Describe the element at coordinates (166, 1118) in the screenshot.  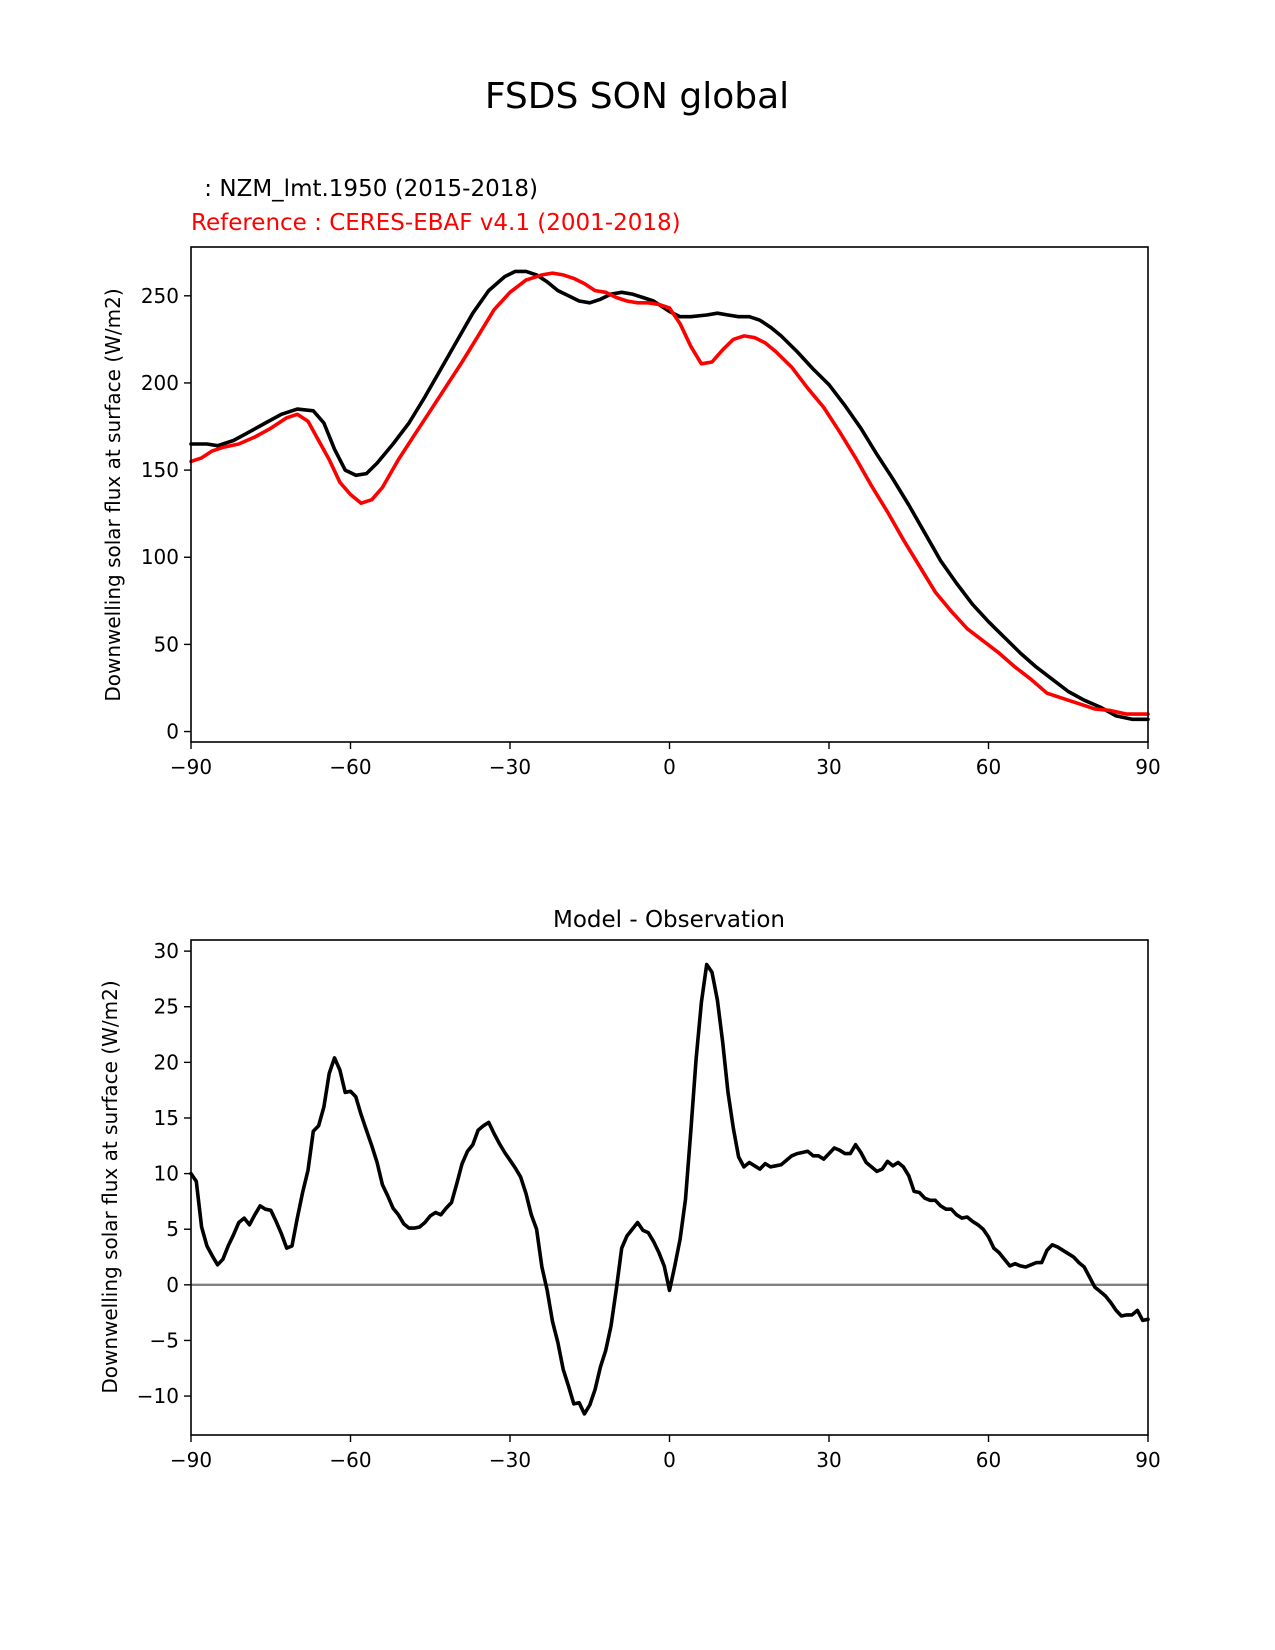
I see `y-tick-label: 15` at that location.